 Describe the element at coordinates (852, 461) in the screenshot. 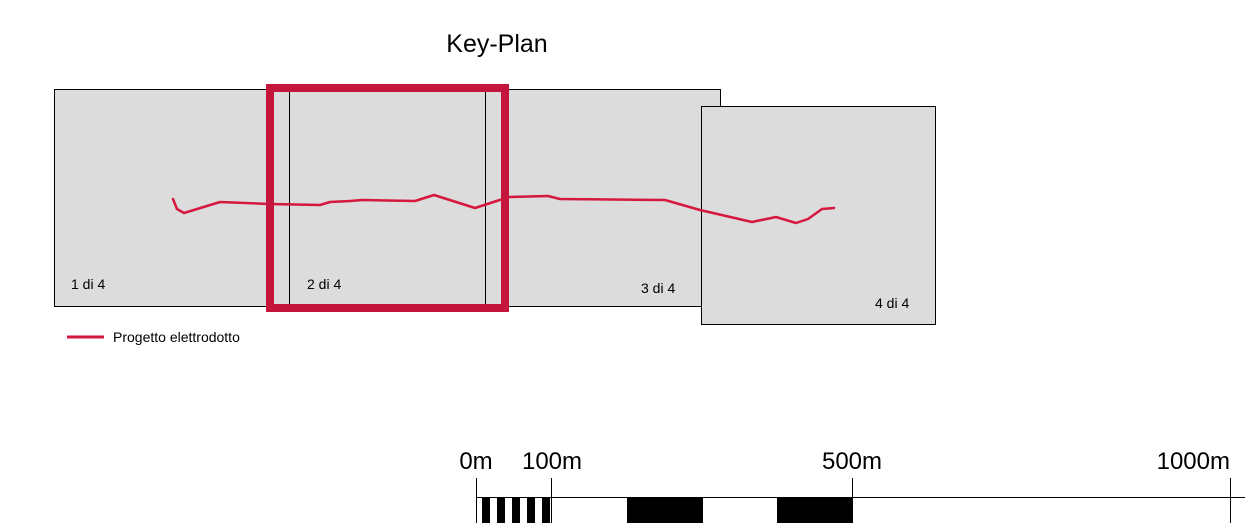

I see `scale-label-500m: 500m` at that location.